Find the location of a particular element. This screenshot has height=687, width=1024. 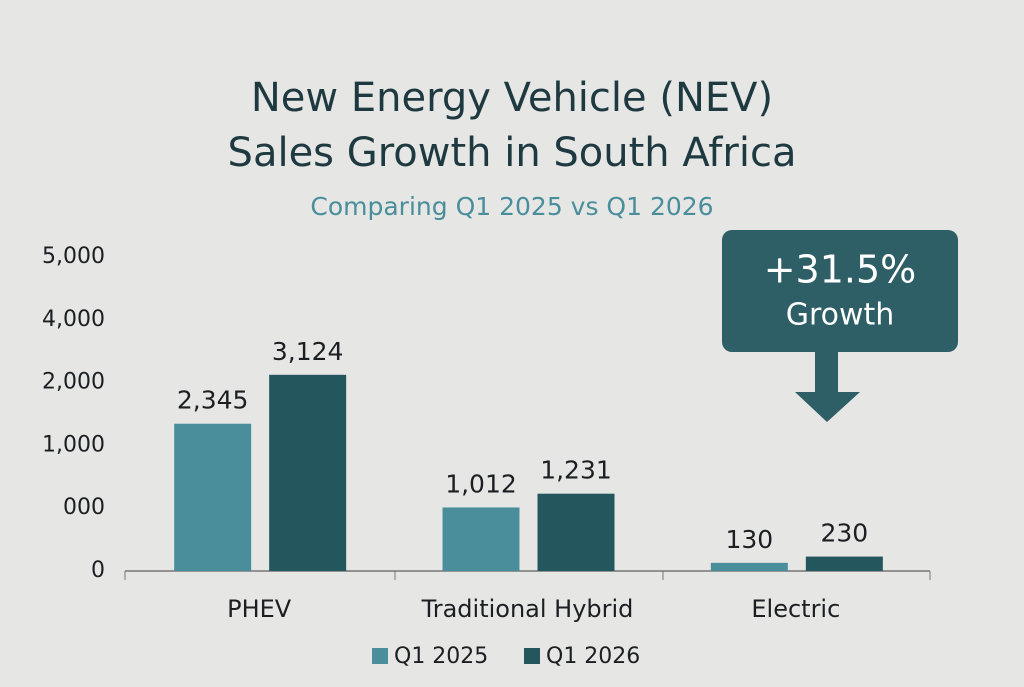

annotation-text: +31.5% is located at coordinates (840, 270).